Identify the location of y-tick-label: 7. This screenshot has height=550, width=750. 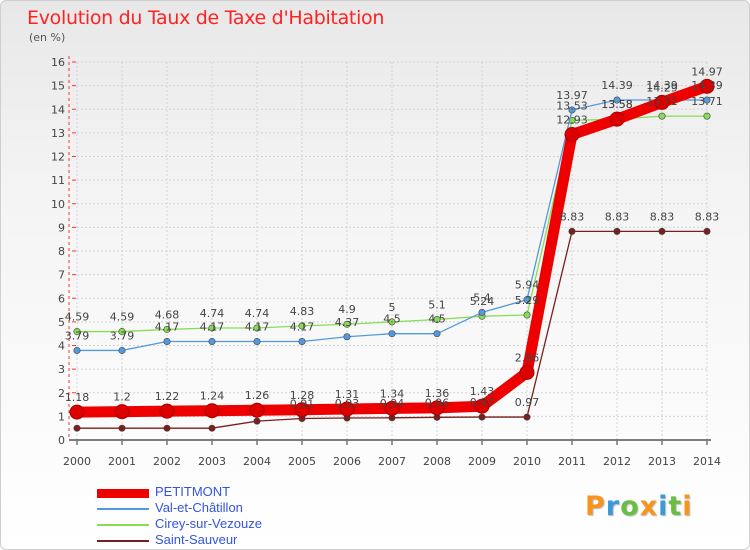
(61, 275).